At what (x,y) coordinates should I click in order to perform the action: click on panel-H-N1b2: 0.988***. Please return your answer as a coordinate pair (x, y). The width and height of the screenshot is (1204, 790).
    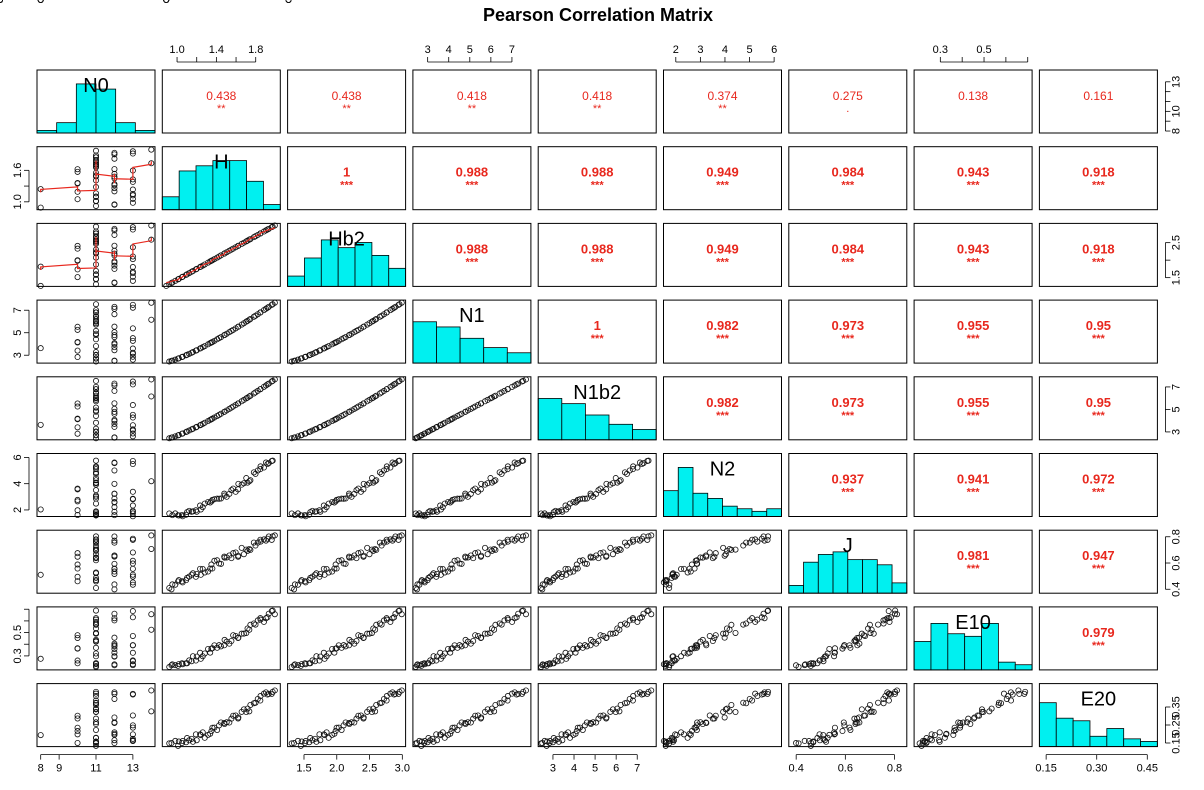
    Looking at the image, I should click on (597, 178).